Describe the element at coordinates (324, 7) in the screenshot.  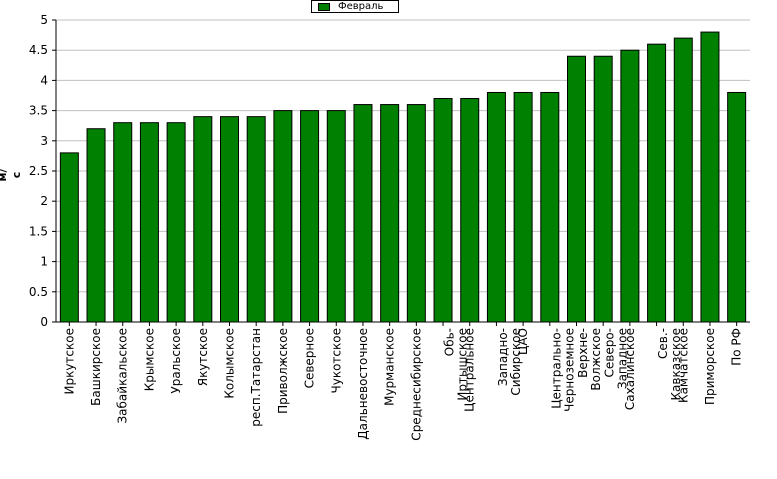
I see `legend-swatch` at that location.